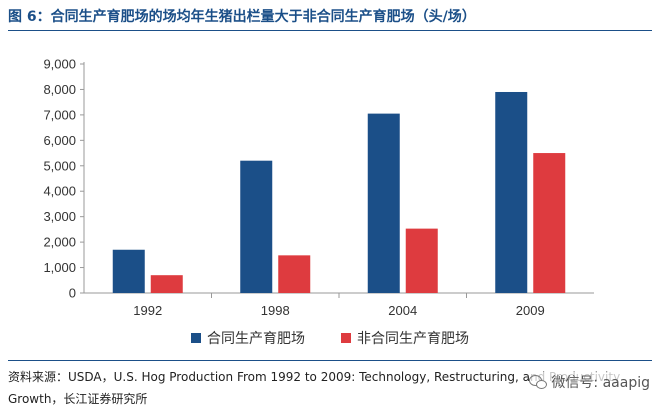 Image resolution: width=660 pixels, height=420 pixels. What do you see at coordinates (128, 271) in the screenshot?
I see `bar-contract-1992` at bounding box center [128, 271].